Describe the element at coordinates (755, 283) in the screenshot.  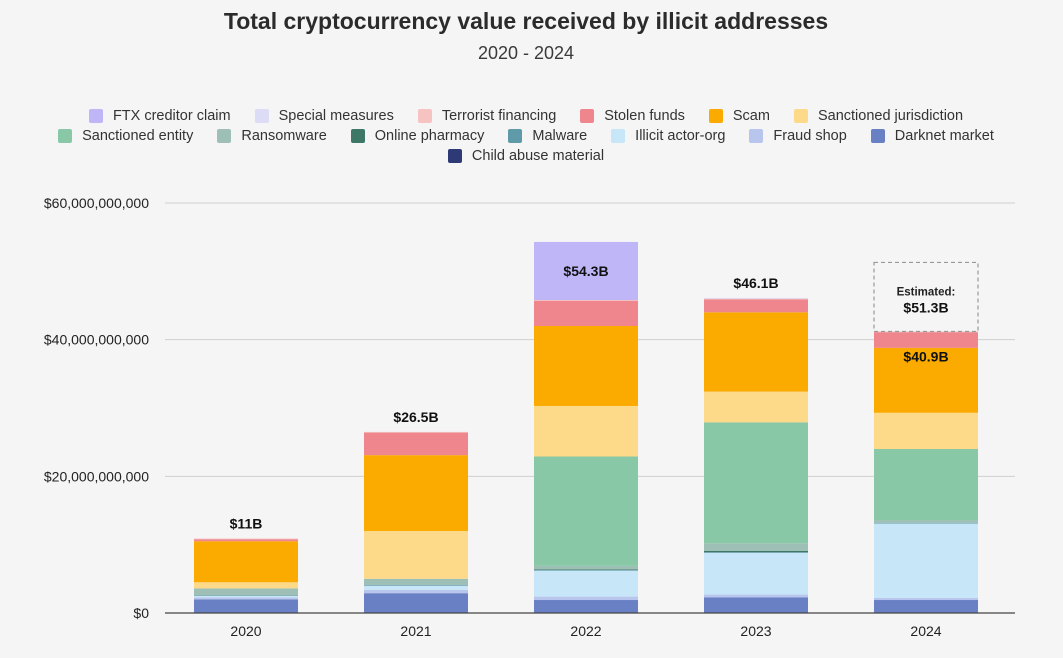
I see `bar-total-label: $46.1B` at that location.